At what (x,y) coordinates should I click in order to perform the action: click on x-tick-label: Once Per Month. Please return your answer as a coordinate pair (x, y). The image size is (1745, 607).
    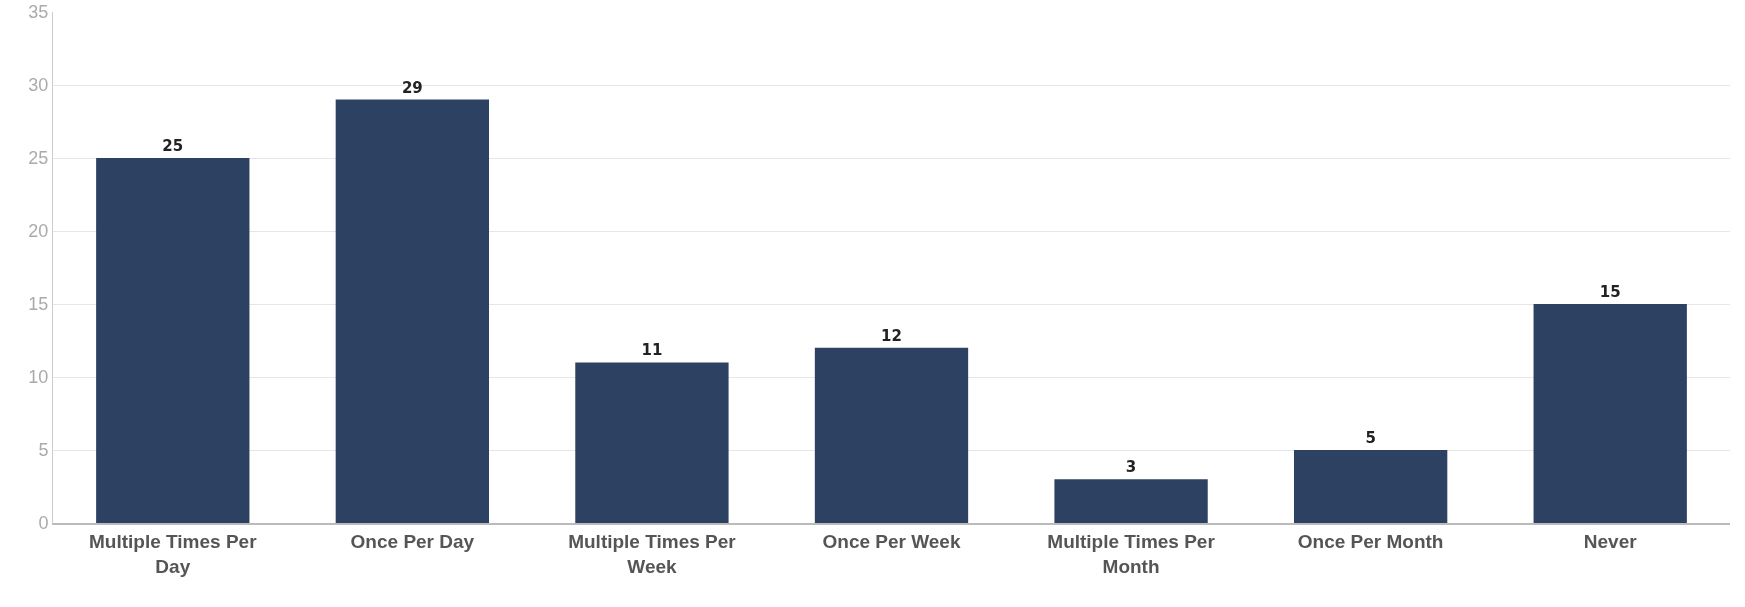
    Looking at the image, I should click on (1370, 541).